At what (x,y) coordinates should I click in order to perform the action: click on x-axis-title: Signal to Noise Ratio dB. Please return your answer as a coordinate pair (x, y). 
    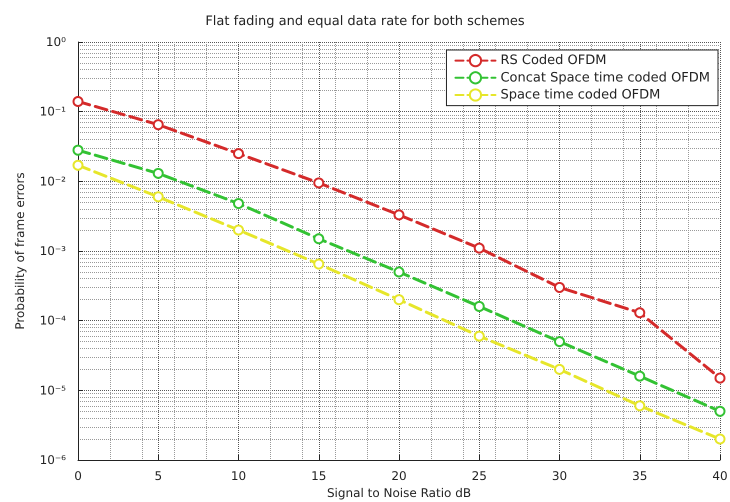
    Looking at the image, I should click on (399, 493).